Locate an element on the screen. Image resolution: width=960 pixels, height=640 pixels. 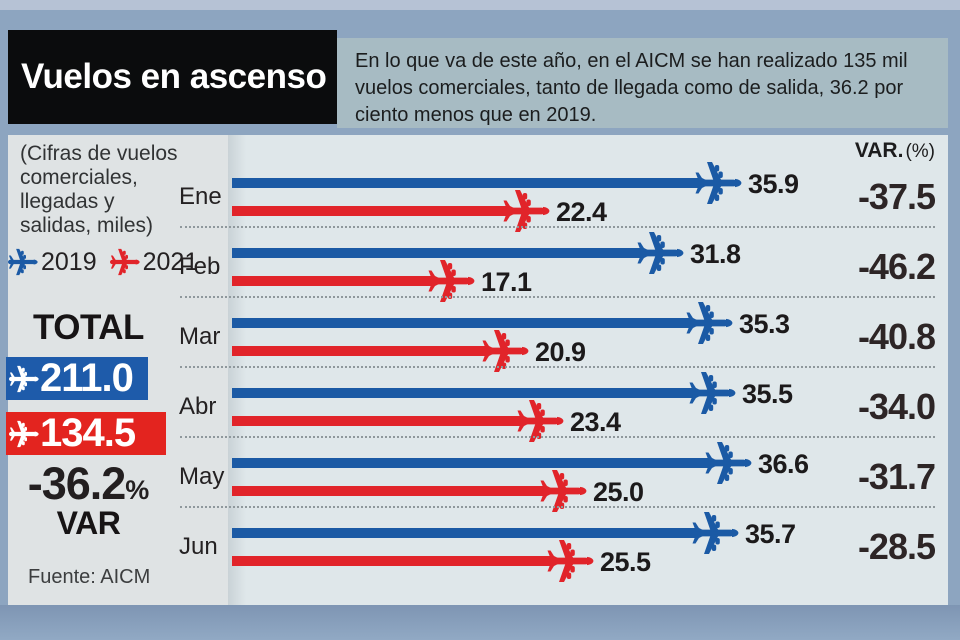
value-2021: 17.1 is located at coordinates (506, 282).